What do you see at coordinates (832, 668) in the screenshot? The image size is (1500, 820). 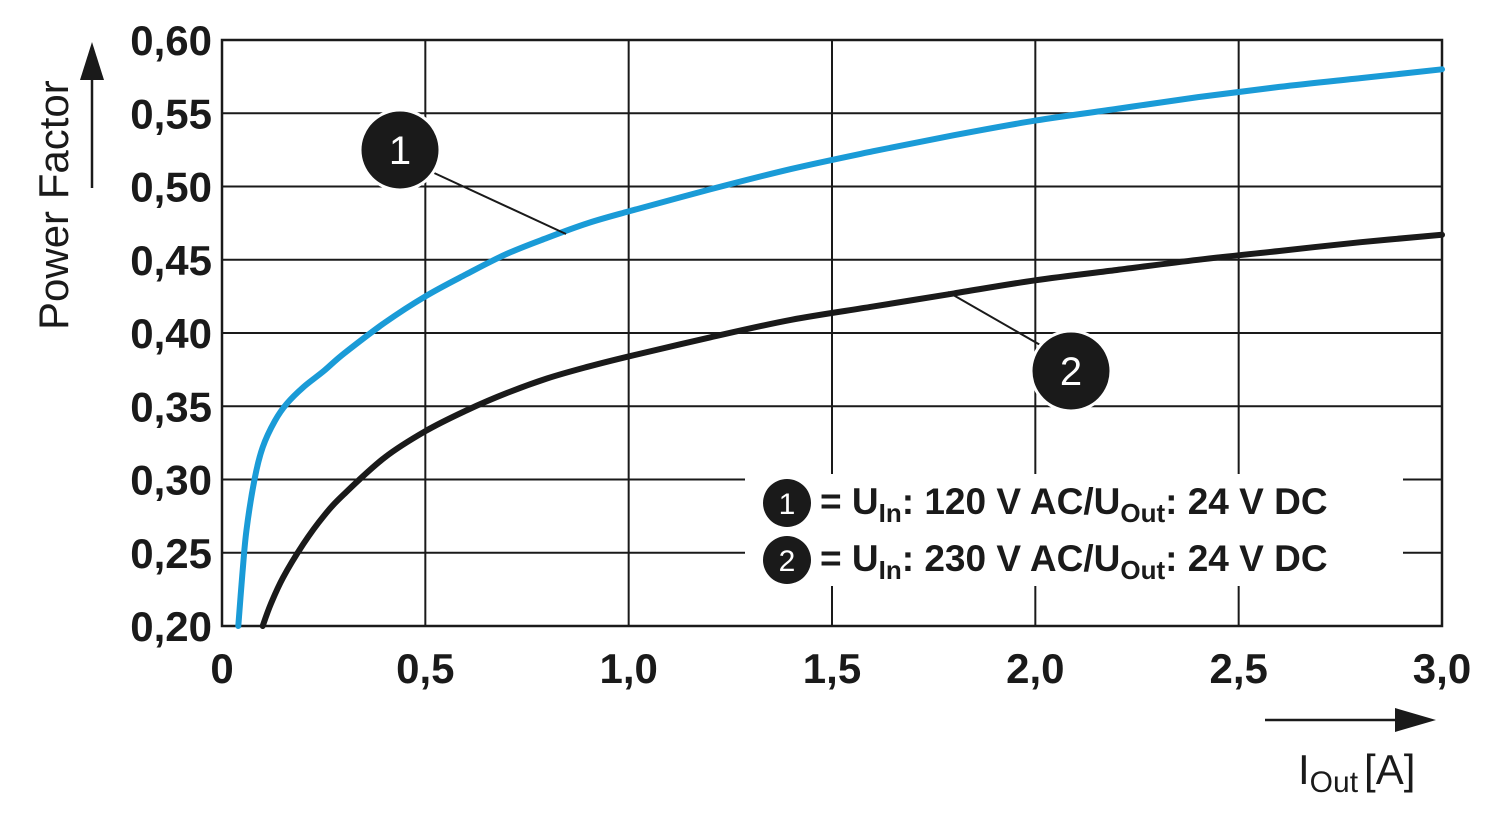 I see `x-tick-label-3: 1,5` at bounding box center [832, 668].